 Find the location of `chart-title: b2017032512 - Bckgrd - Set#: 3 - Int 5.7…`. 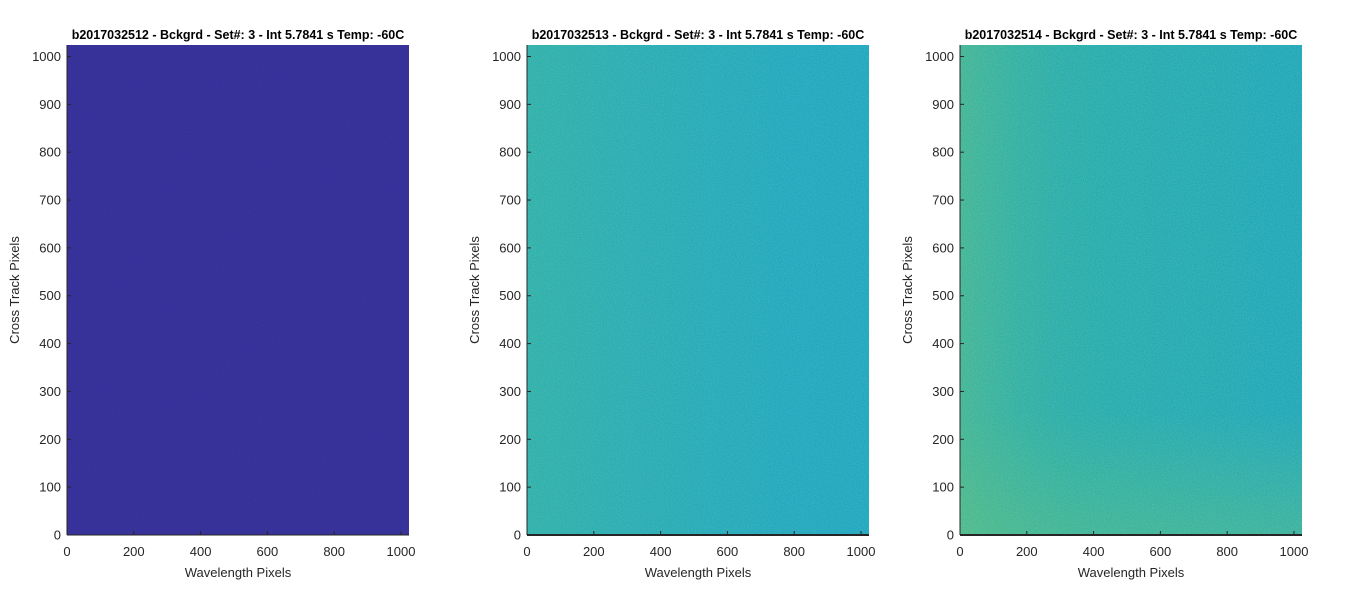

chart-title: b2017032512 - Bckgrd - Set#: 3 - Int 5.7… is located at coordinates (238, 35).